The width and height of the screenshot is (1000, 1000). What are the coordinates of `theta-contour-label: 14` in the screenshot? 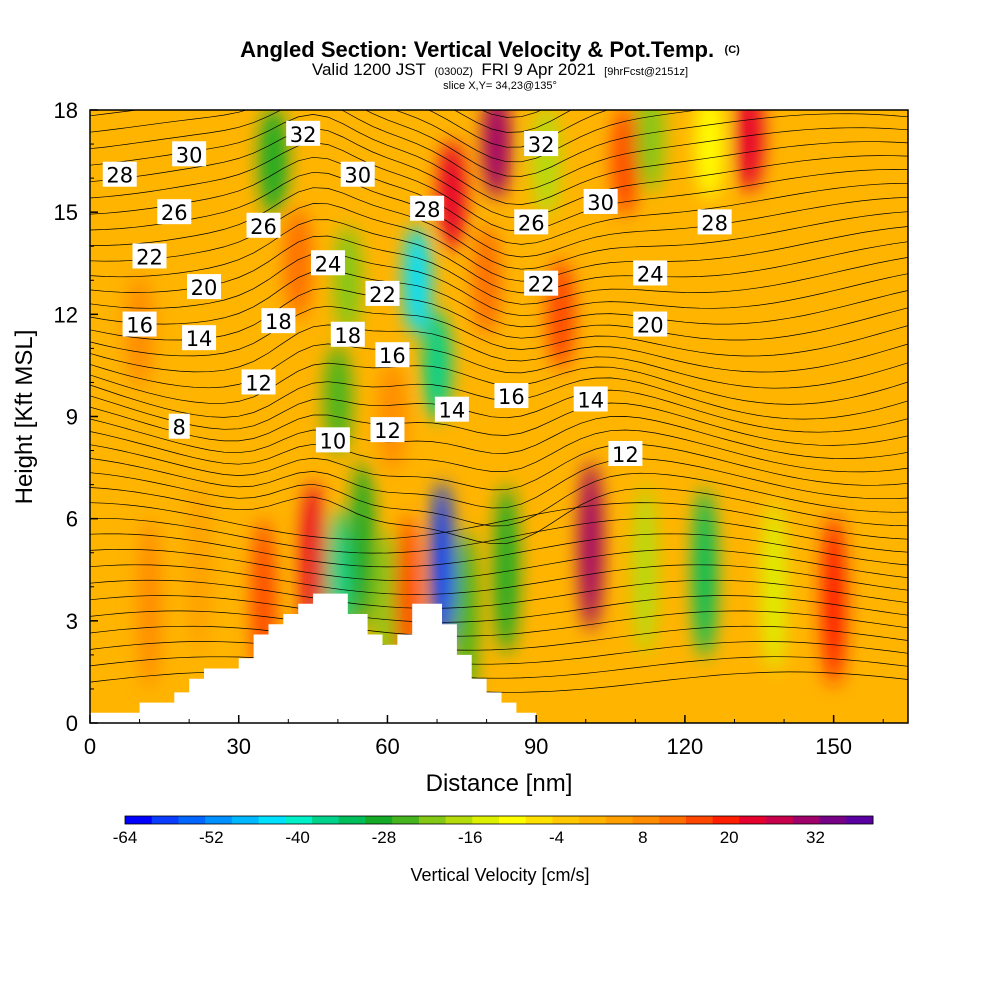 It's located at (590, 399).